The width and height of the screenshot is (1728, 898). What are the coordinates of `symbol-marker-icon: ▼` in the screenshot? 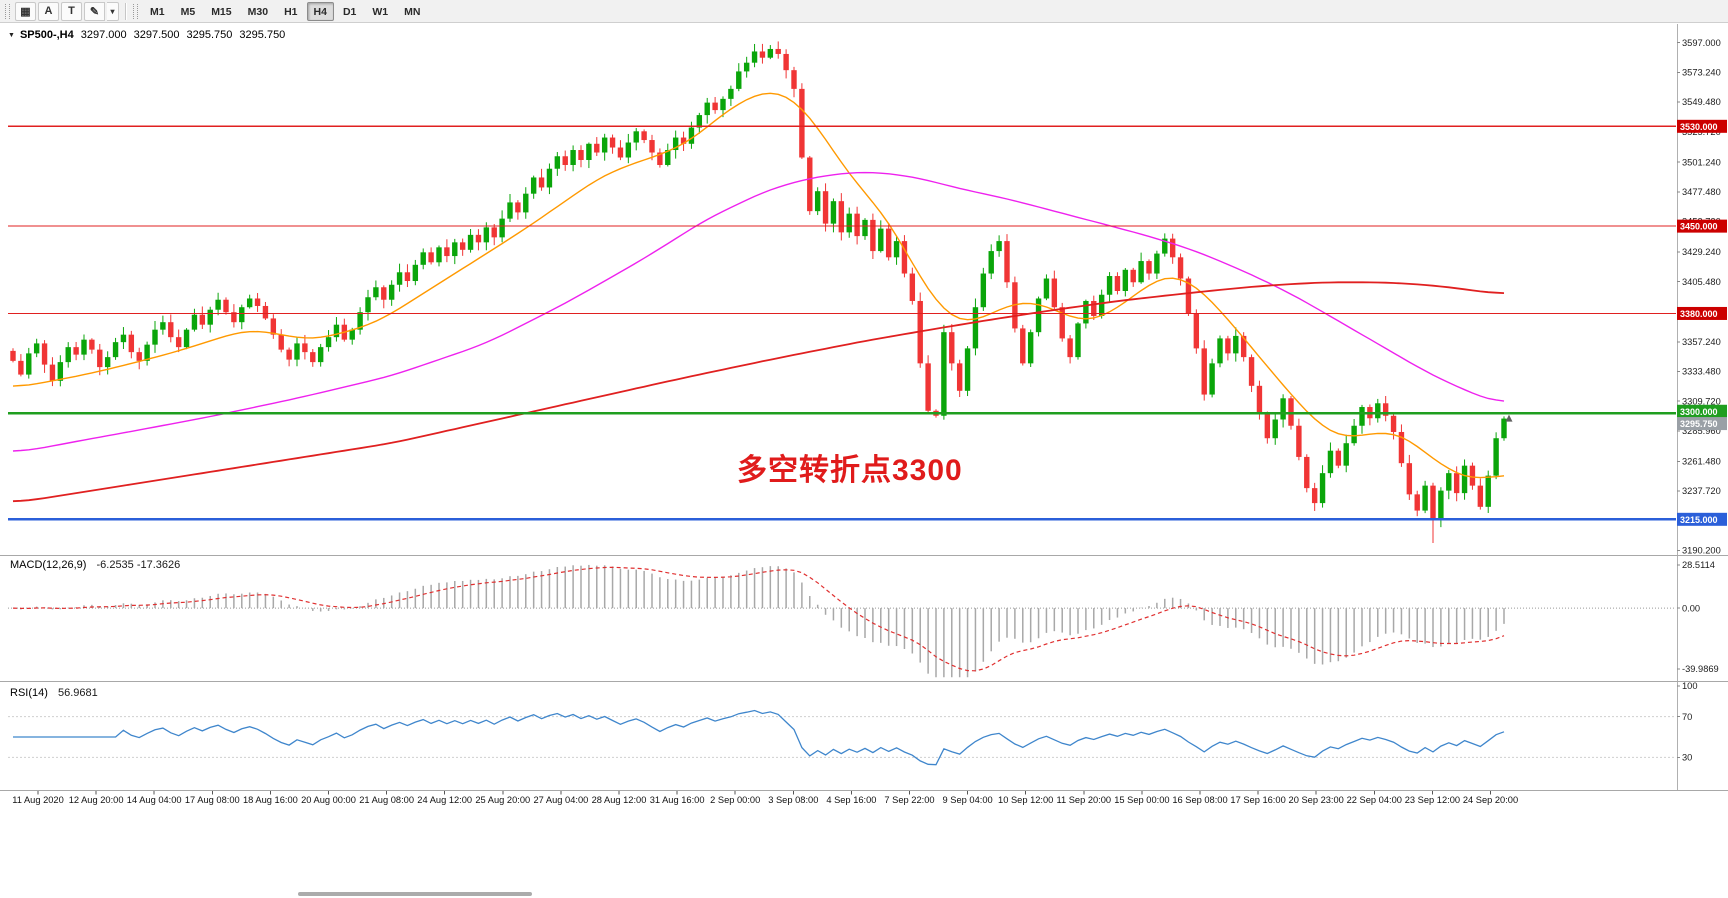 It's located at (11, 35).